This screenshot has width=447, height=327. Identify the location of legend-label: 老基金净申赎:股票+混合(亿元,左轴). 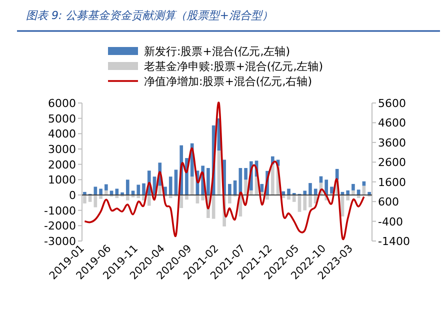
(234, 66).